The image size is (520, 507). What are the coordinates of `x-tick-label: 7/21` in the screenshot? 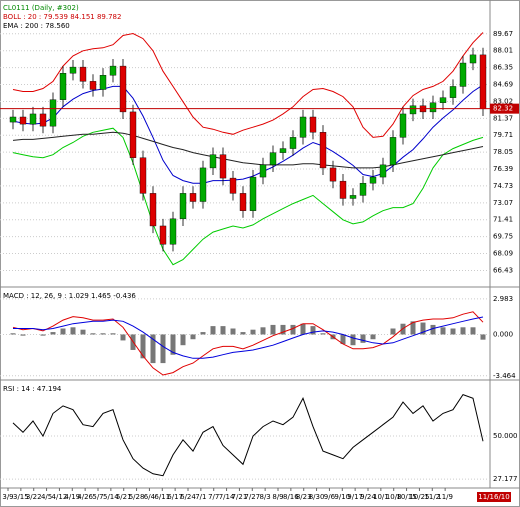 It's located at (240, 497).